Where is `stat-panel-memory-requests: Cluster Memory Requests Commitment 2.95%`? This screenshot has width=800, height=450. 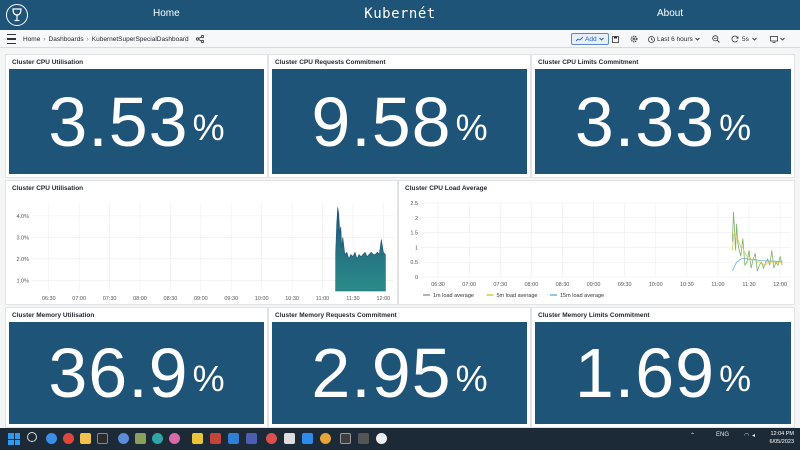
stat-panel-memory-requests: Cluster Memory Requests Commitment 2.95% is located at coordinates (399, 367).